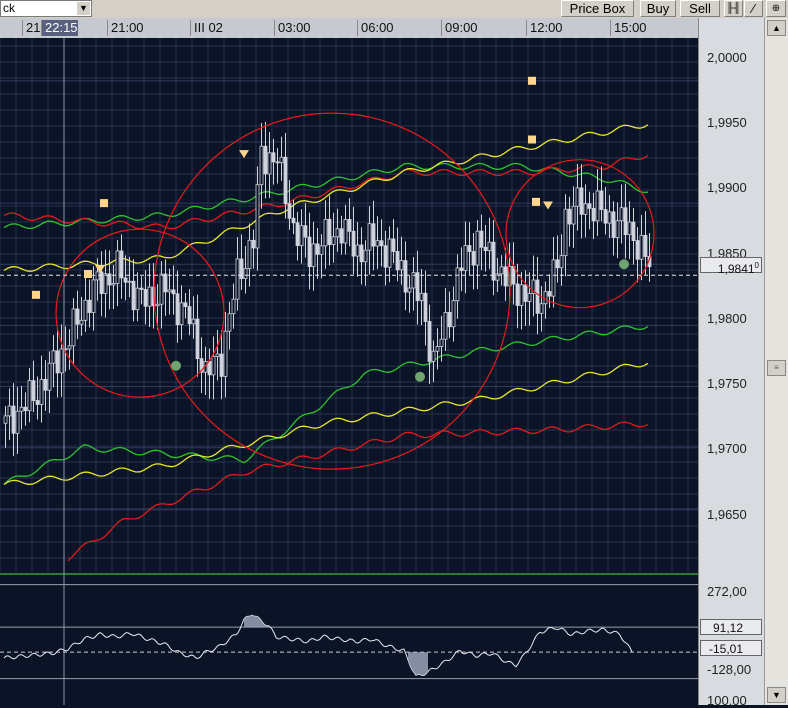 Image resolution: width=788 pixels, height=708 pixels. I want to click on current-price-value: 1,9841, so click(736, 269).